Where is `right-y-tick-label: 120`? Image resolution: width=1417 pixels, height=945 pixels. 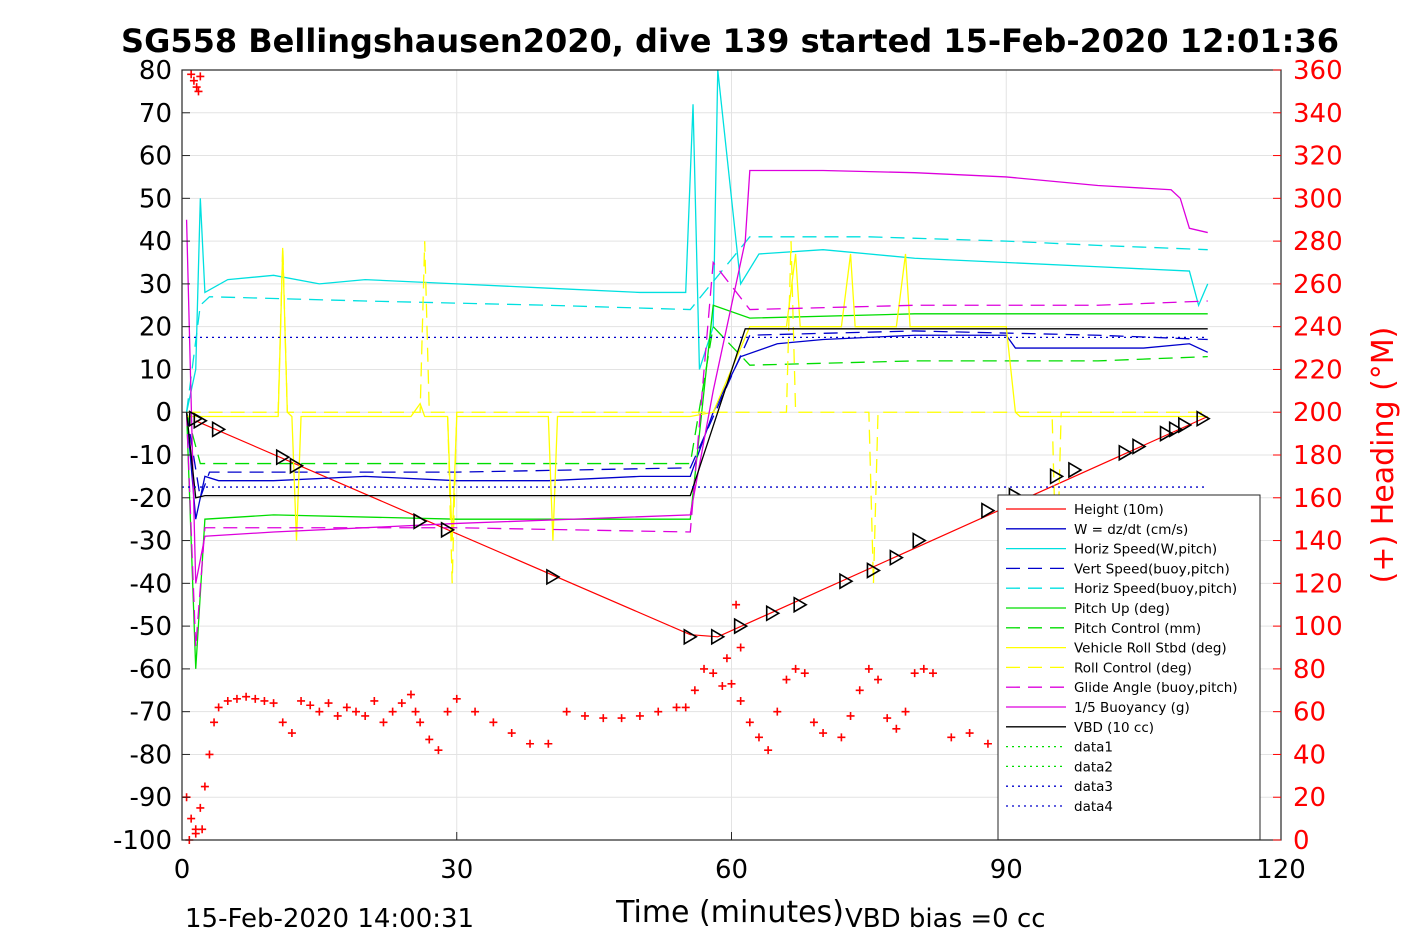 right-y-tick-label: 120 is located at coordinates (1318, 584).